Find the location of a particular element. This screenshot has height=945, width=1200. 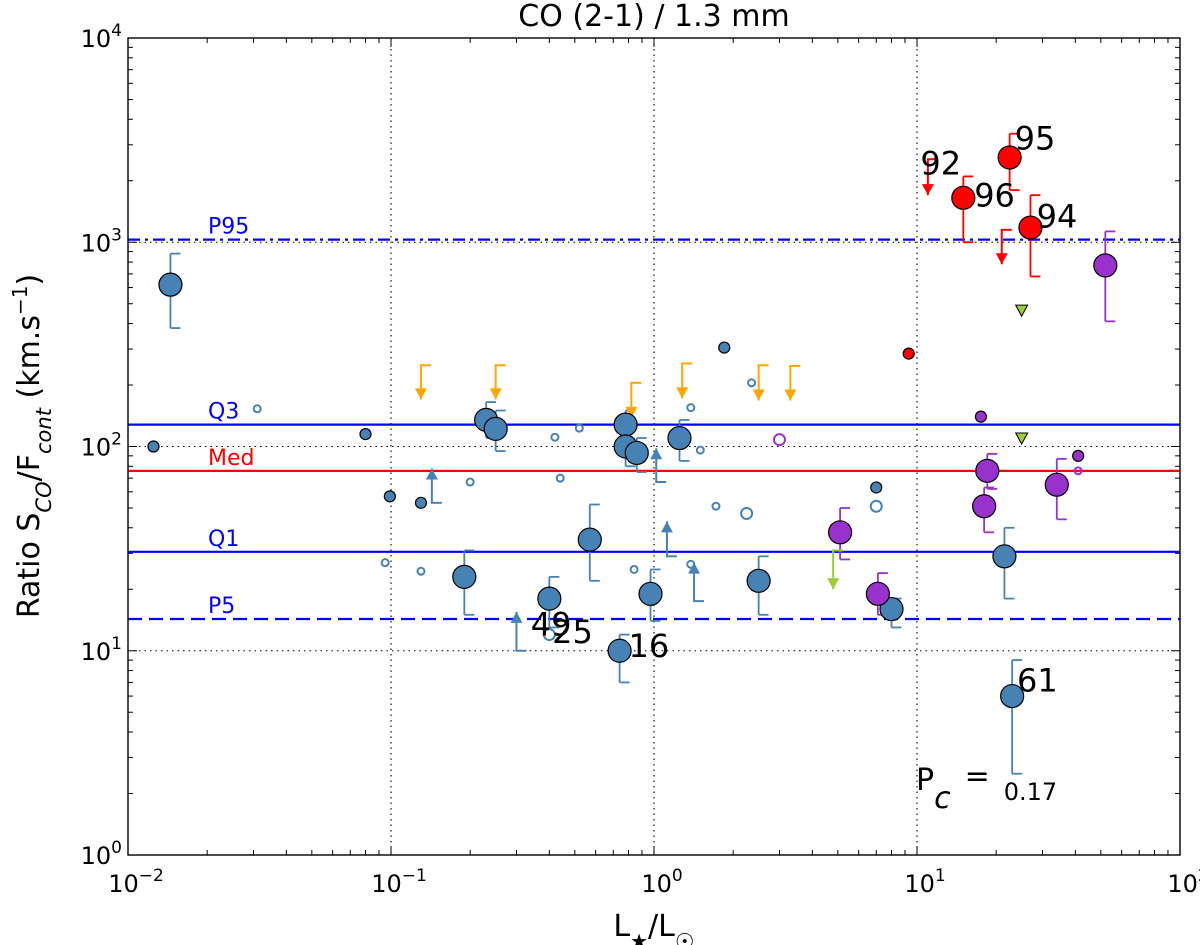

x-tick-label: 10¹ is located at coordinates (924, 882).